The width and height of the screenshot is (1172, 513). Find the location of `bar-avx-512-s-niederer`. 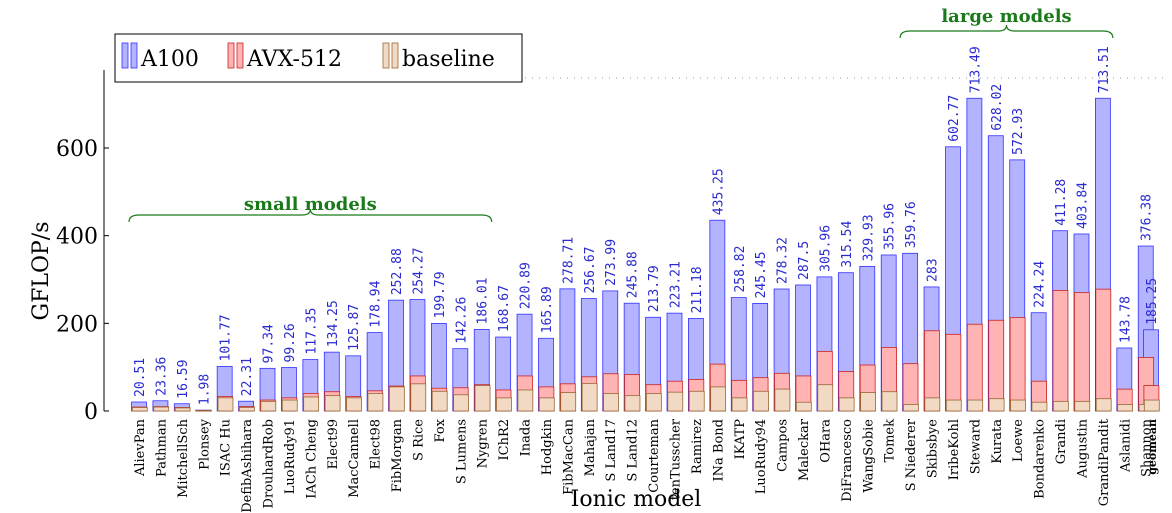

bar-avx-512-s-niederer is located at coordinates (910, 387).